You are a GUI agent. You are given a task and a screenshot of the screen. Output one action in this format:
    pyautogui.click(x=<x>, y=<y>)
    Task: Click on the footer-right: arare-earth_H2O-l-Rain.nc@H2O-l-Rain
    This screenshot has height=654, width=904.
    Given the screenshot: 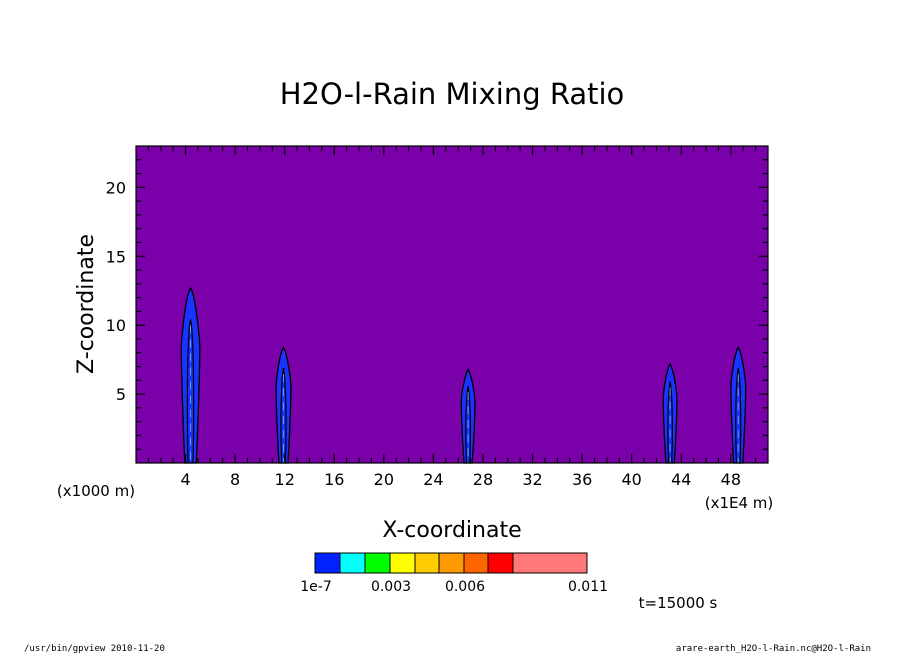 What is the action you would take?
    pyautogui.click(x=773, y=649)
    